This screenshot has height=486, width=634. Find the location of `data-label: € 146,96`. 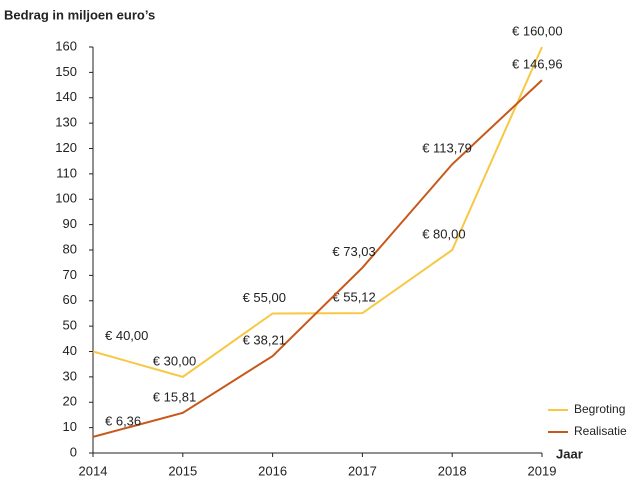

data-label: € 146,96 is located at coordinates (537, 64).